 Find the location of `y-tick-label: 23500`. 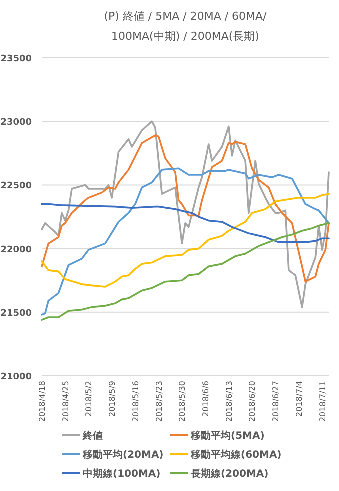

y-tick-label: 23500 is located at coordinates (16, 59).